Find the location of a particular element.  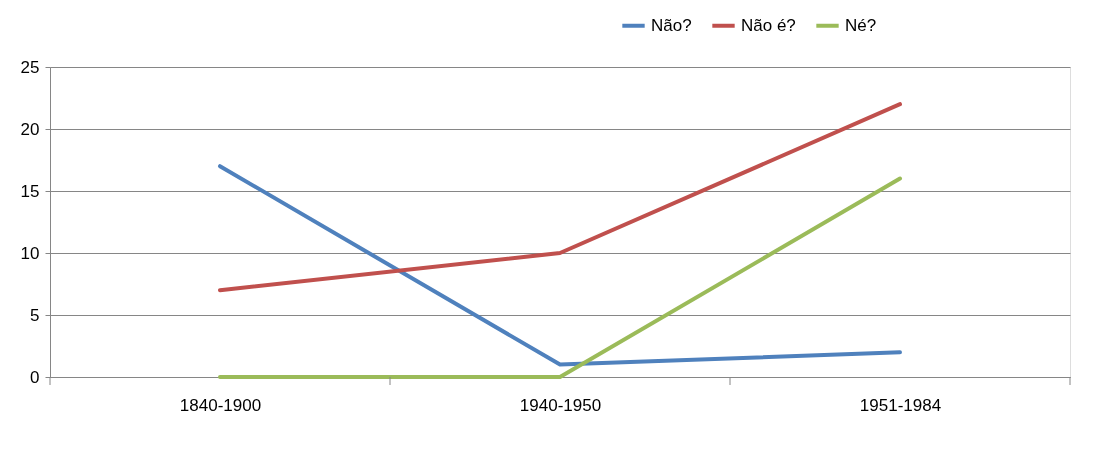

legend-label: Não? is located at coordinates (671, 25).